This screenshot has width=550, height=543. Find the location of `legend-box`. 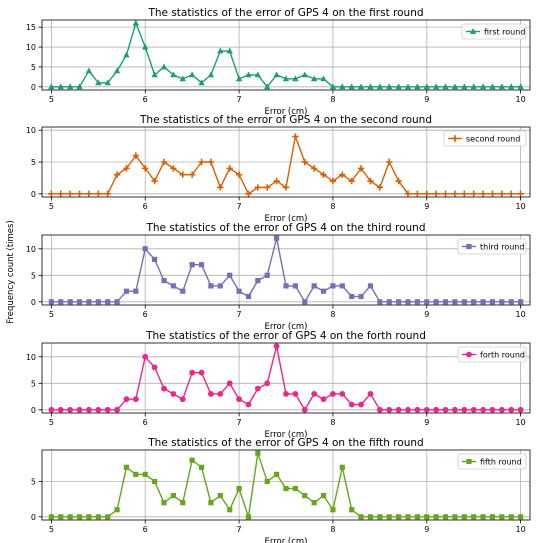

legend-box is located at coordinates (485, 138).